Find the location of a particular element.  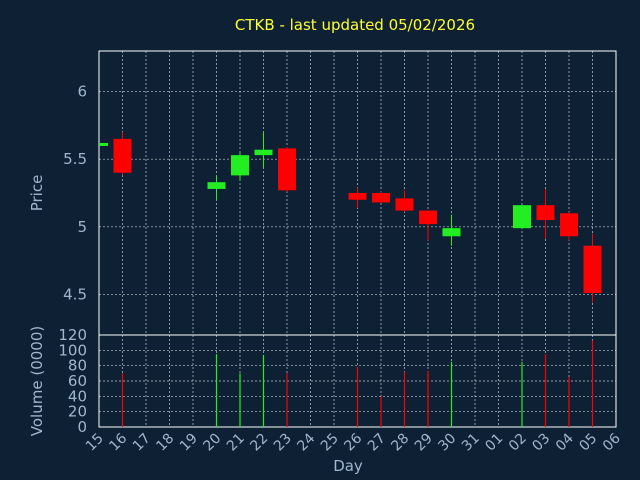

x-tick-label: 03 is located at coordinates (541, 443).